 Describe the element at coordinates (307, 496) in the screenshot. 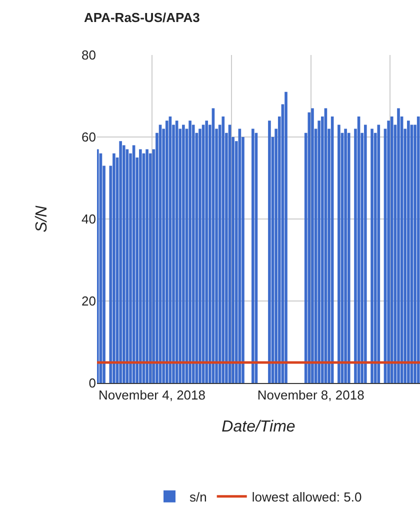

I see `legend-label: lowest allowed: 5.0` at that location.